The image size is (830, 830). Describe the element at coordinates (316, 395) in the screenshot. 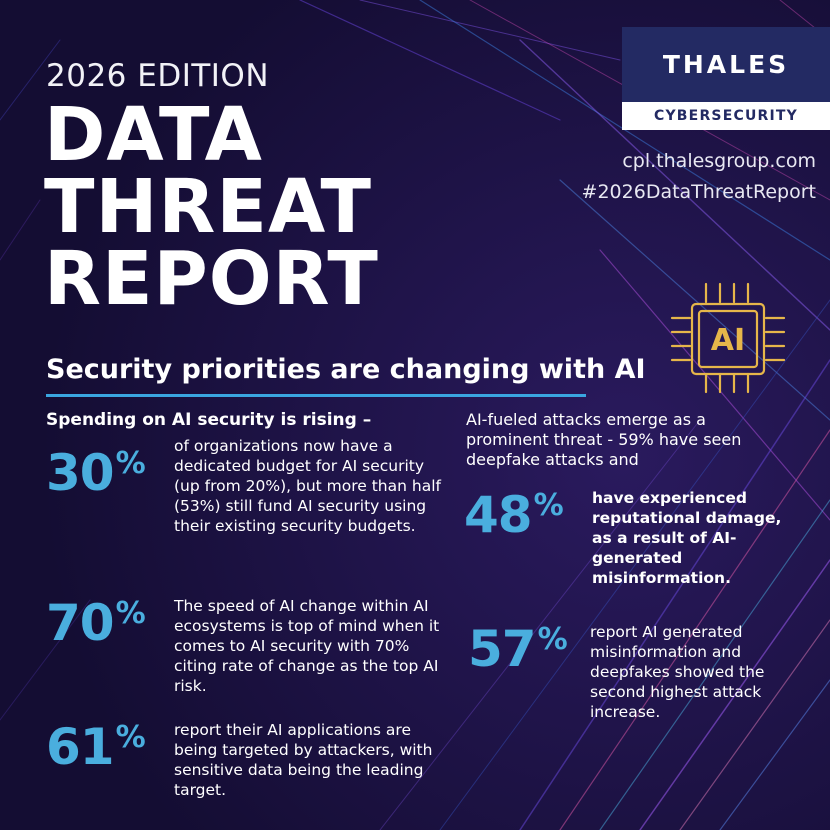

I see `heading-underline` at that location.